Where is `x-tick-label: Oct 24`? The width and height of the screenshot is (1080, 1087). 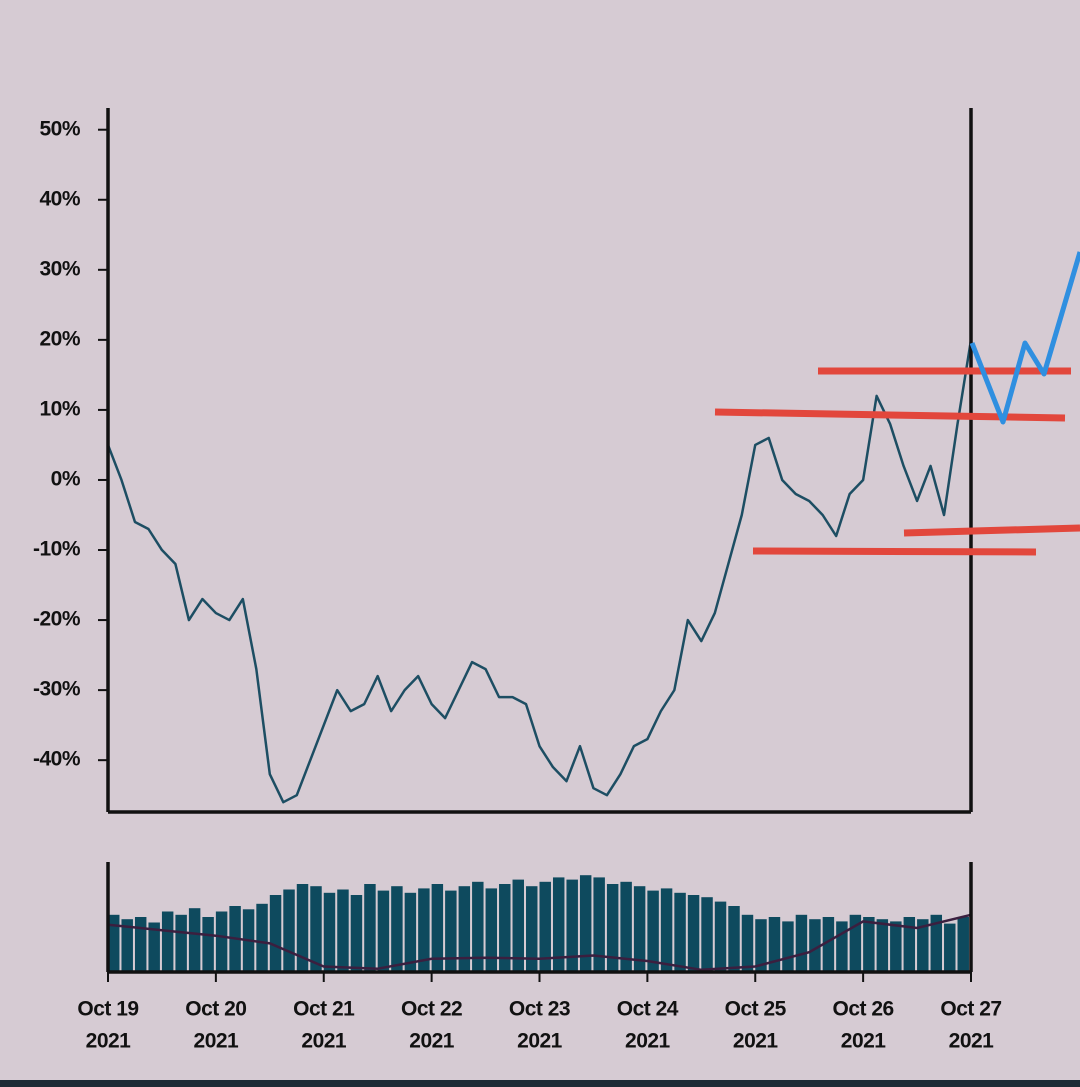
x-tick-label: Oct 24 is located at coordinates (648, 1009).